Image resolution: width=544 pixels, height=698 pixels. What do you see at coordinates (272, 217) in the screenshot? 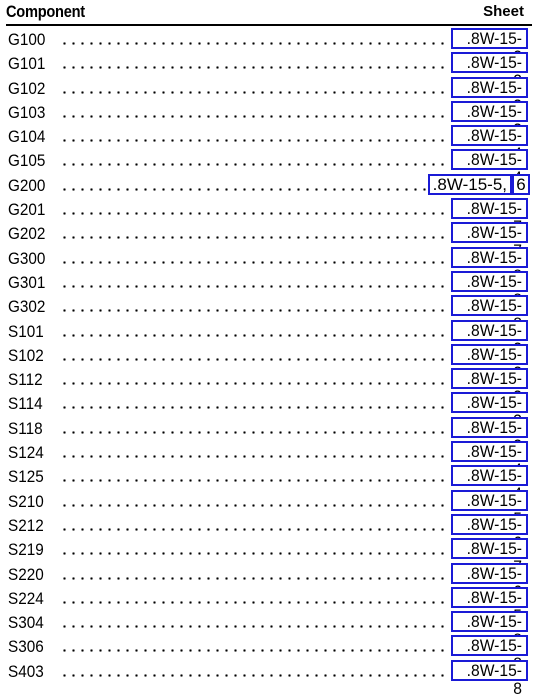
I see `table-row: G201 .8W-15-7` at bounding box center [272, 217].